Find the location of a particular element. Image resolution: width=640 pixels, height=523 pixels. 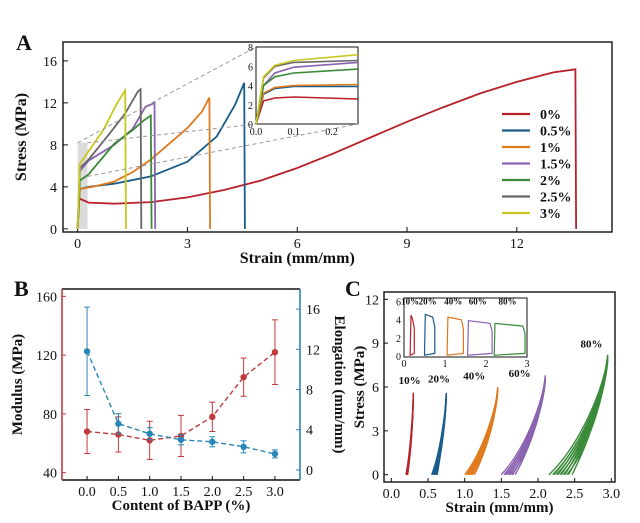

panel-a-zoom-region is located at coordinates (82, 185).